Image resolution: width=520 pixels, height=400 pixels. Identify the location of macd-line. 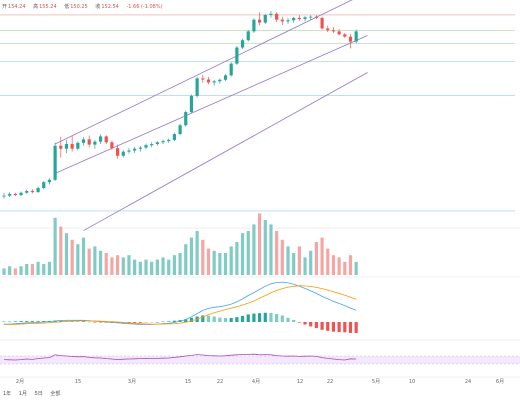
(180, 303).